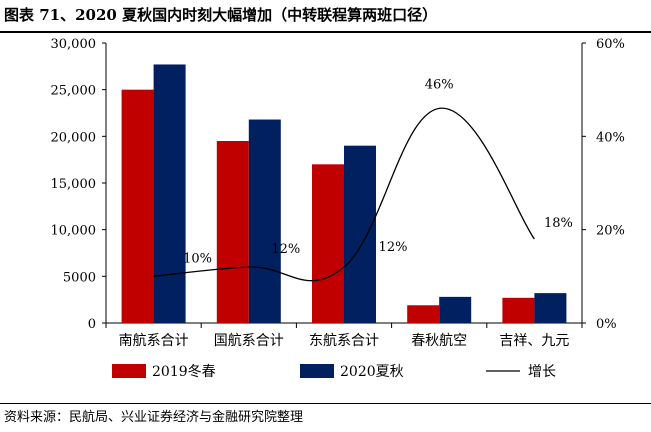 This screenshot has width=651, height=432. I want to click on category-label: 东航系合计, so click(344, 341).